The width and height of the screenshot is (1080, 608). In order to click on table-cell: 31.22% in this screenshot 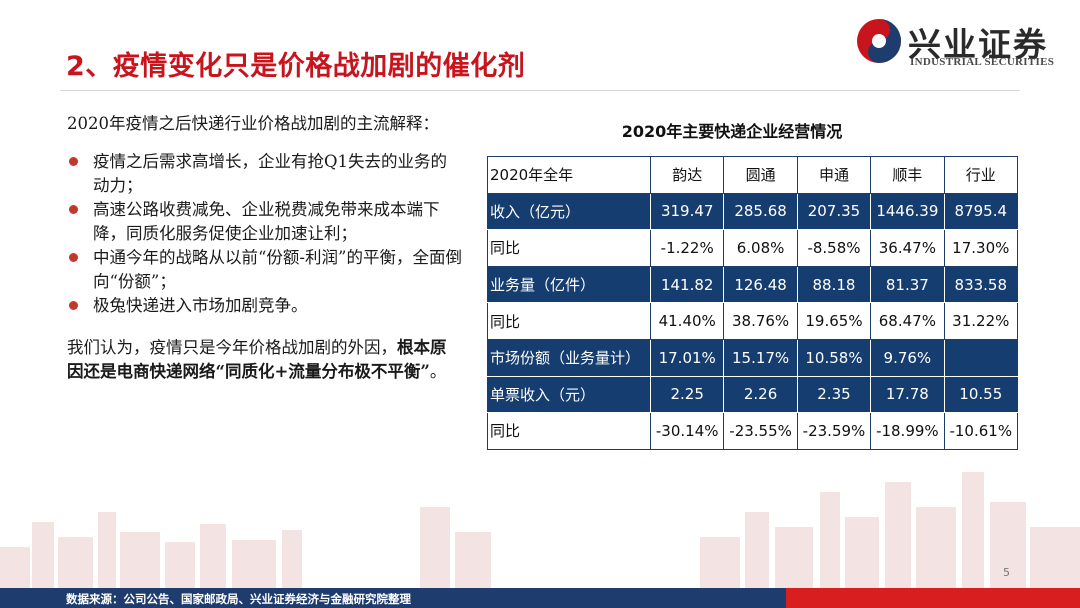, I will do `click(981, 321)`.